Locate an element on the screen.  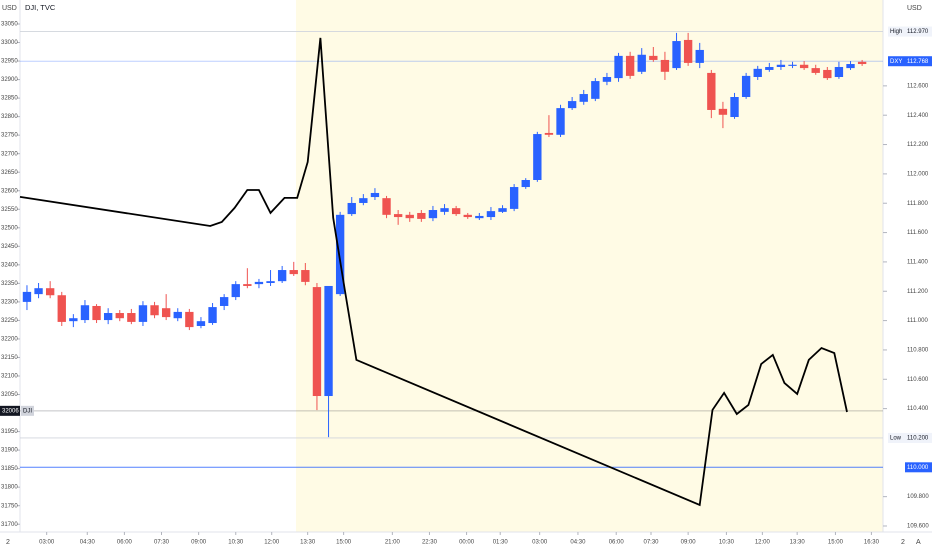
y-tick-label: 32550 is located at coordinates (9, 210).